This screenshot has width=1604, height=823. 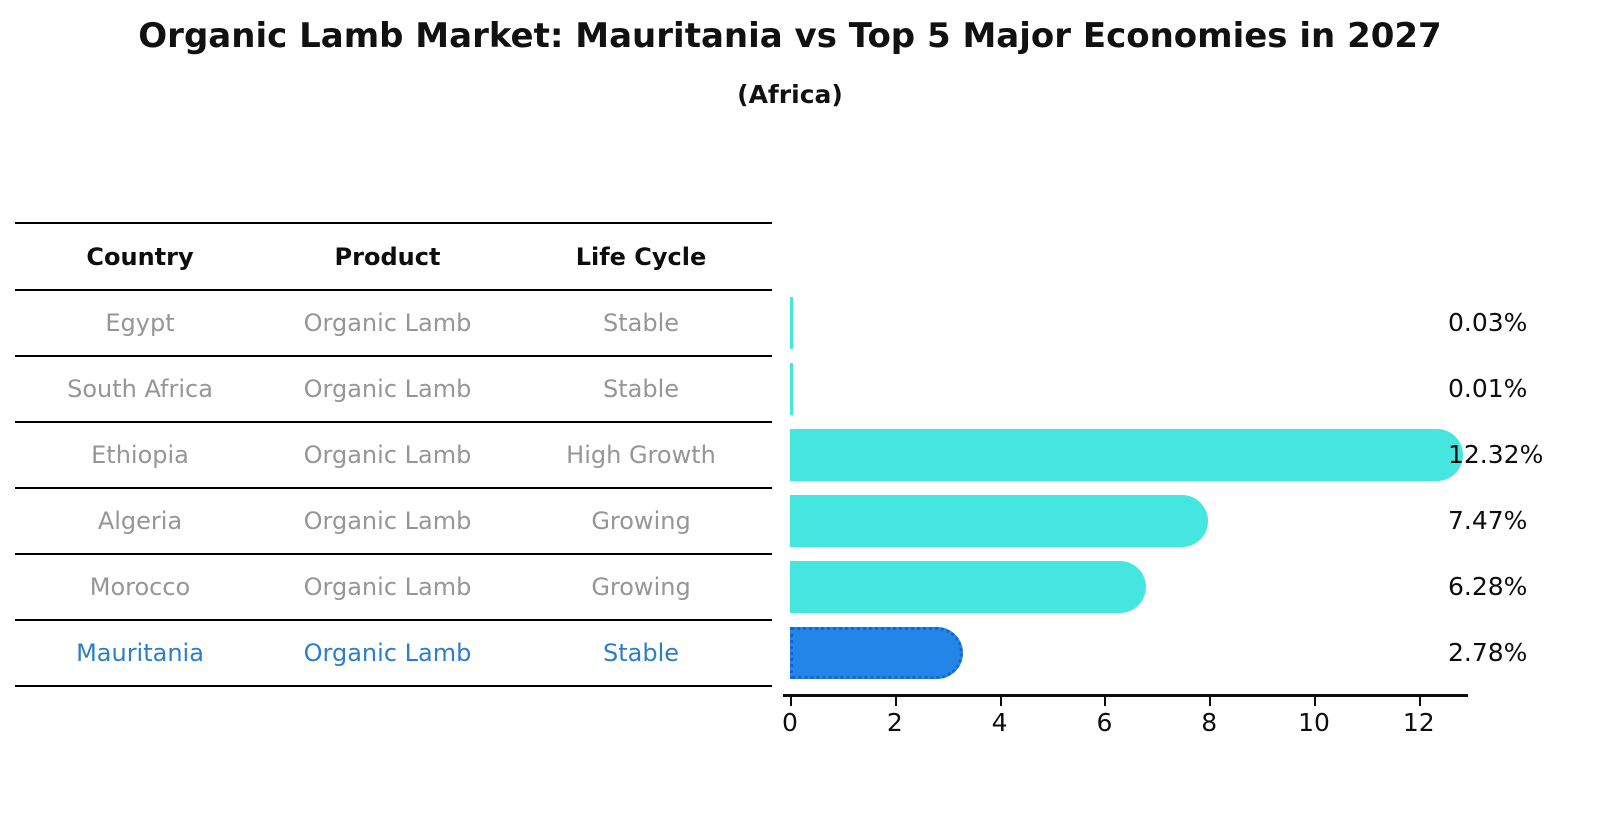 What do you see at coordinates (1104, 722) in the screenshot?
I see `x-tick-label: 6` at bounding box center [1104, 722].